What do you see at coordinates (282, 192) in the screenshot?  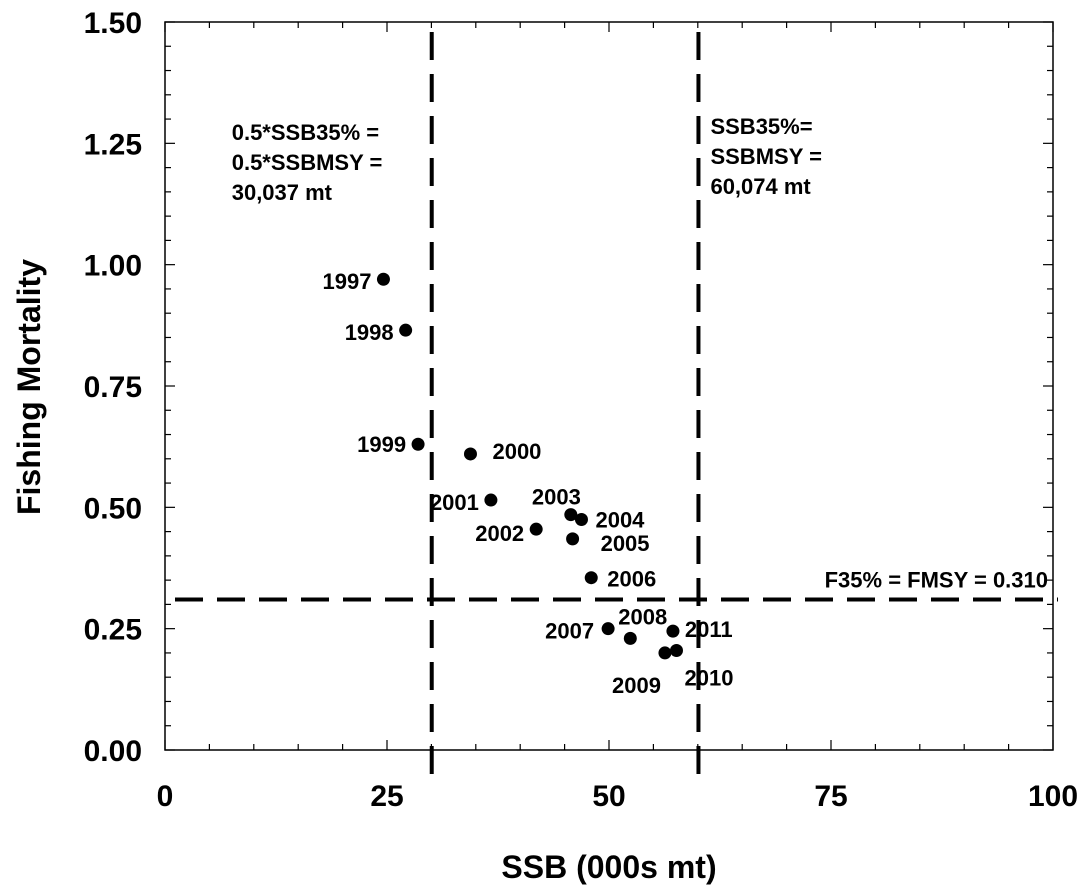 I see `reference-line-label: 30,037 mt` at bounding box center [282, 192].